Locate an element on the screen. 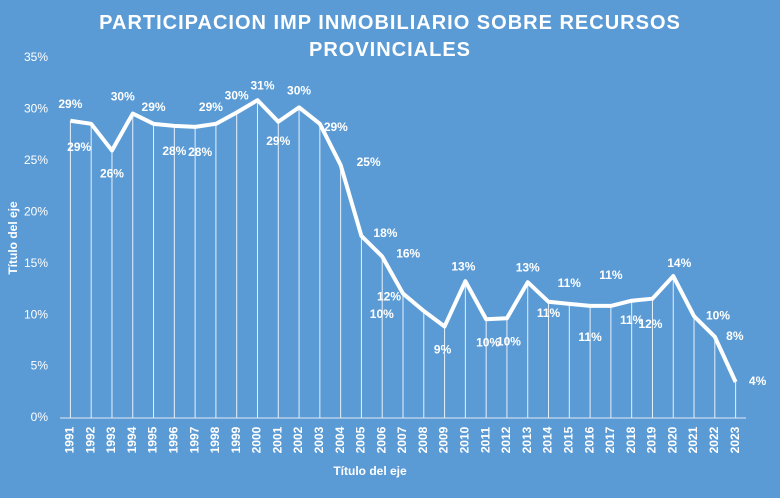  x-tick-label: 2004 is located at coordinates (340, 439).